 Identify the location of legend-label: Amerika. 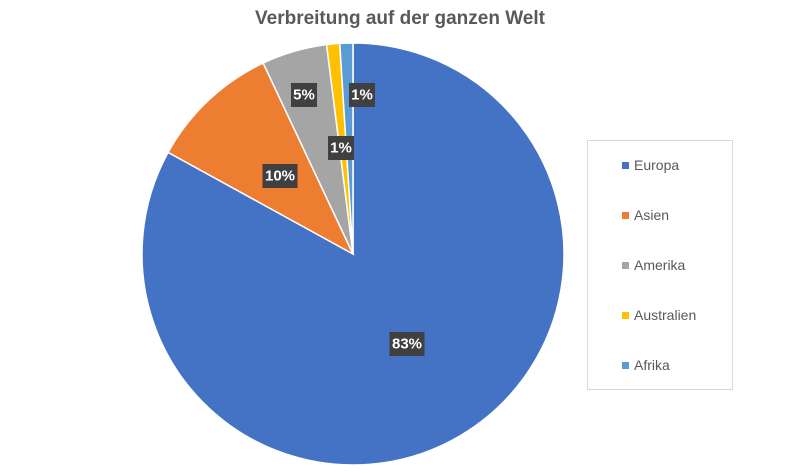
(660, 265).